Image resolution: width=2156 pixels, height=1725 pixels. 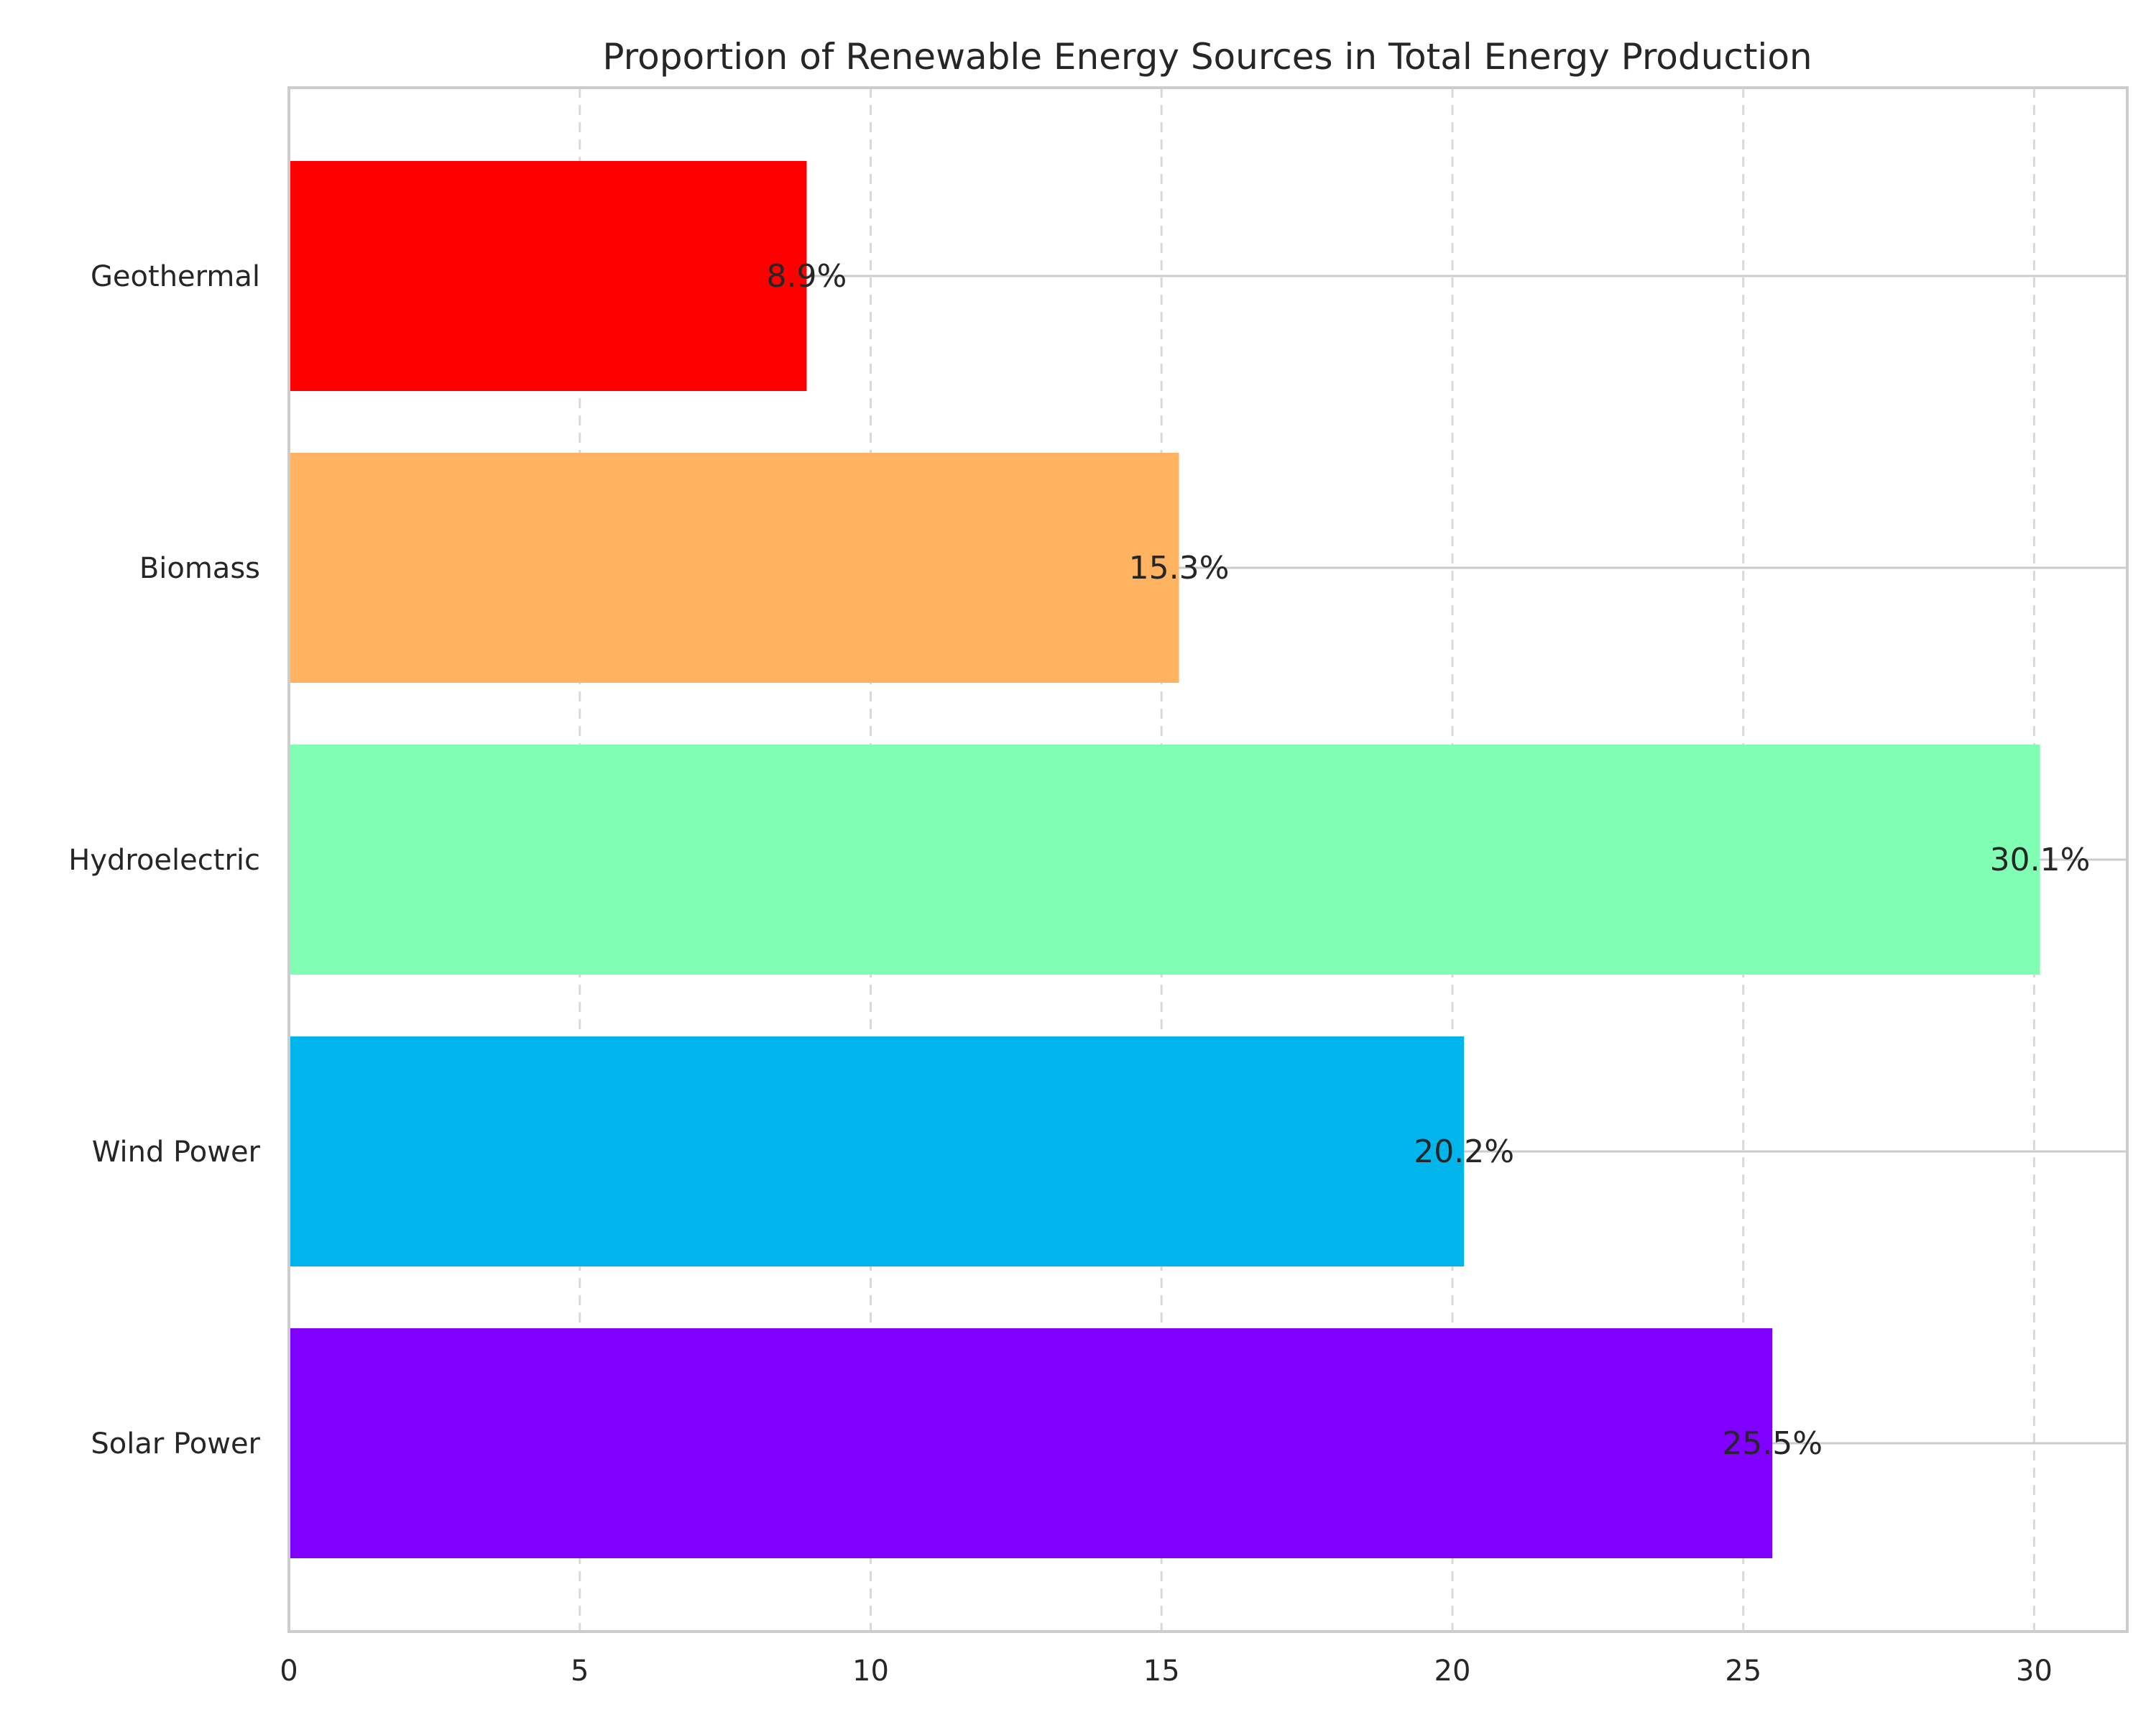 I want to click on x-axis-ticks: 0 5 10 15 20 25 30, so click(x=1166, y=1671).